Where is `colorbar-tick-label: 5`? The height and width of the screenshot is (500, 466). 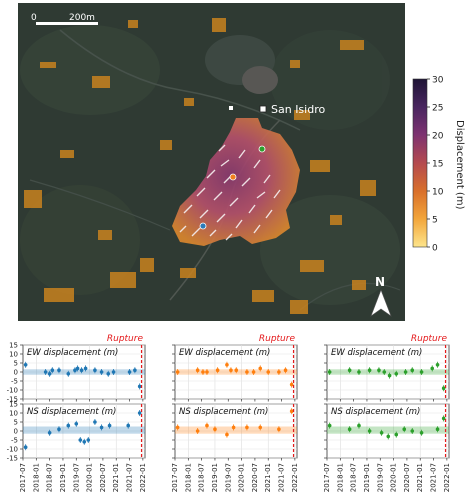 colorbar-tick-label: 5 is located at coordinates (435, 221).